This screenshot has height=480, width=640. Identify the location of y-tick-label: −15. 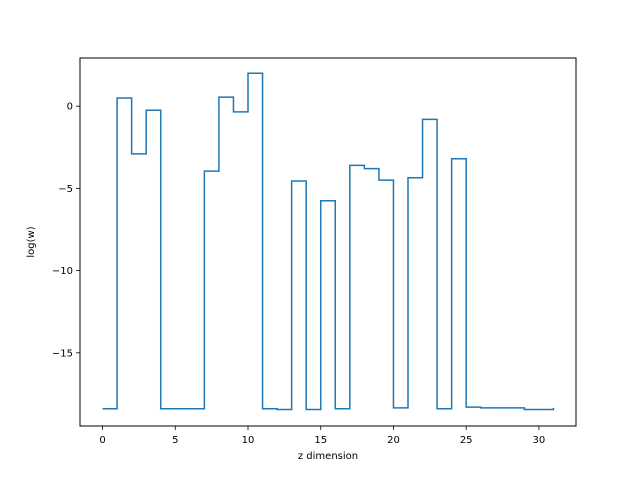
(62, 353).